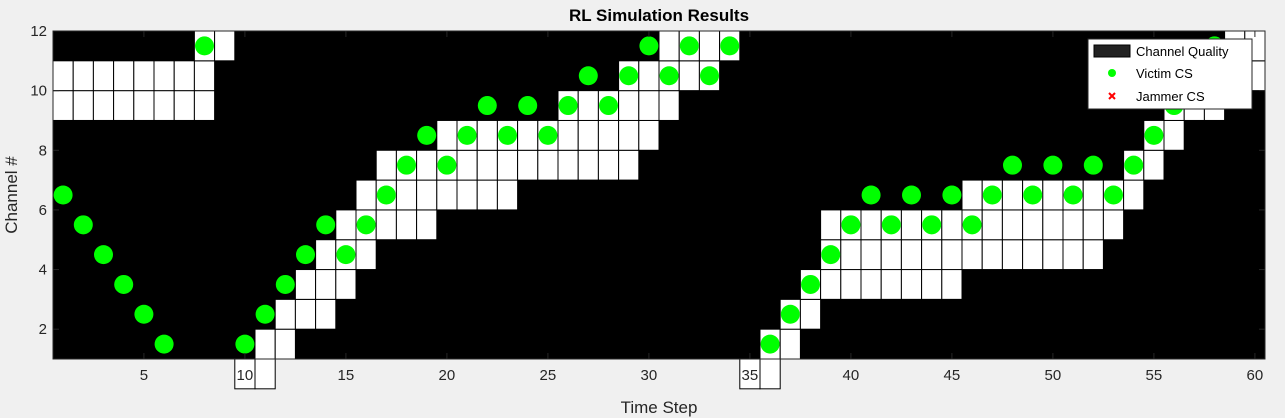  I want to click on y-axis-label: Channel #, so click(11, 195).